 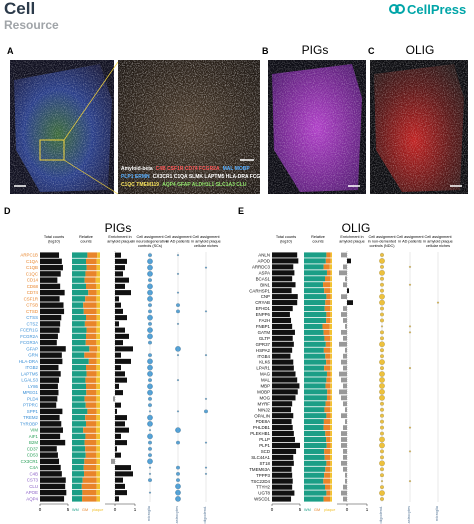 What do you see at coordinates (33, 398) in the screenshot?
I see `gene-label: PLD4` at bounding box center [33, 398].